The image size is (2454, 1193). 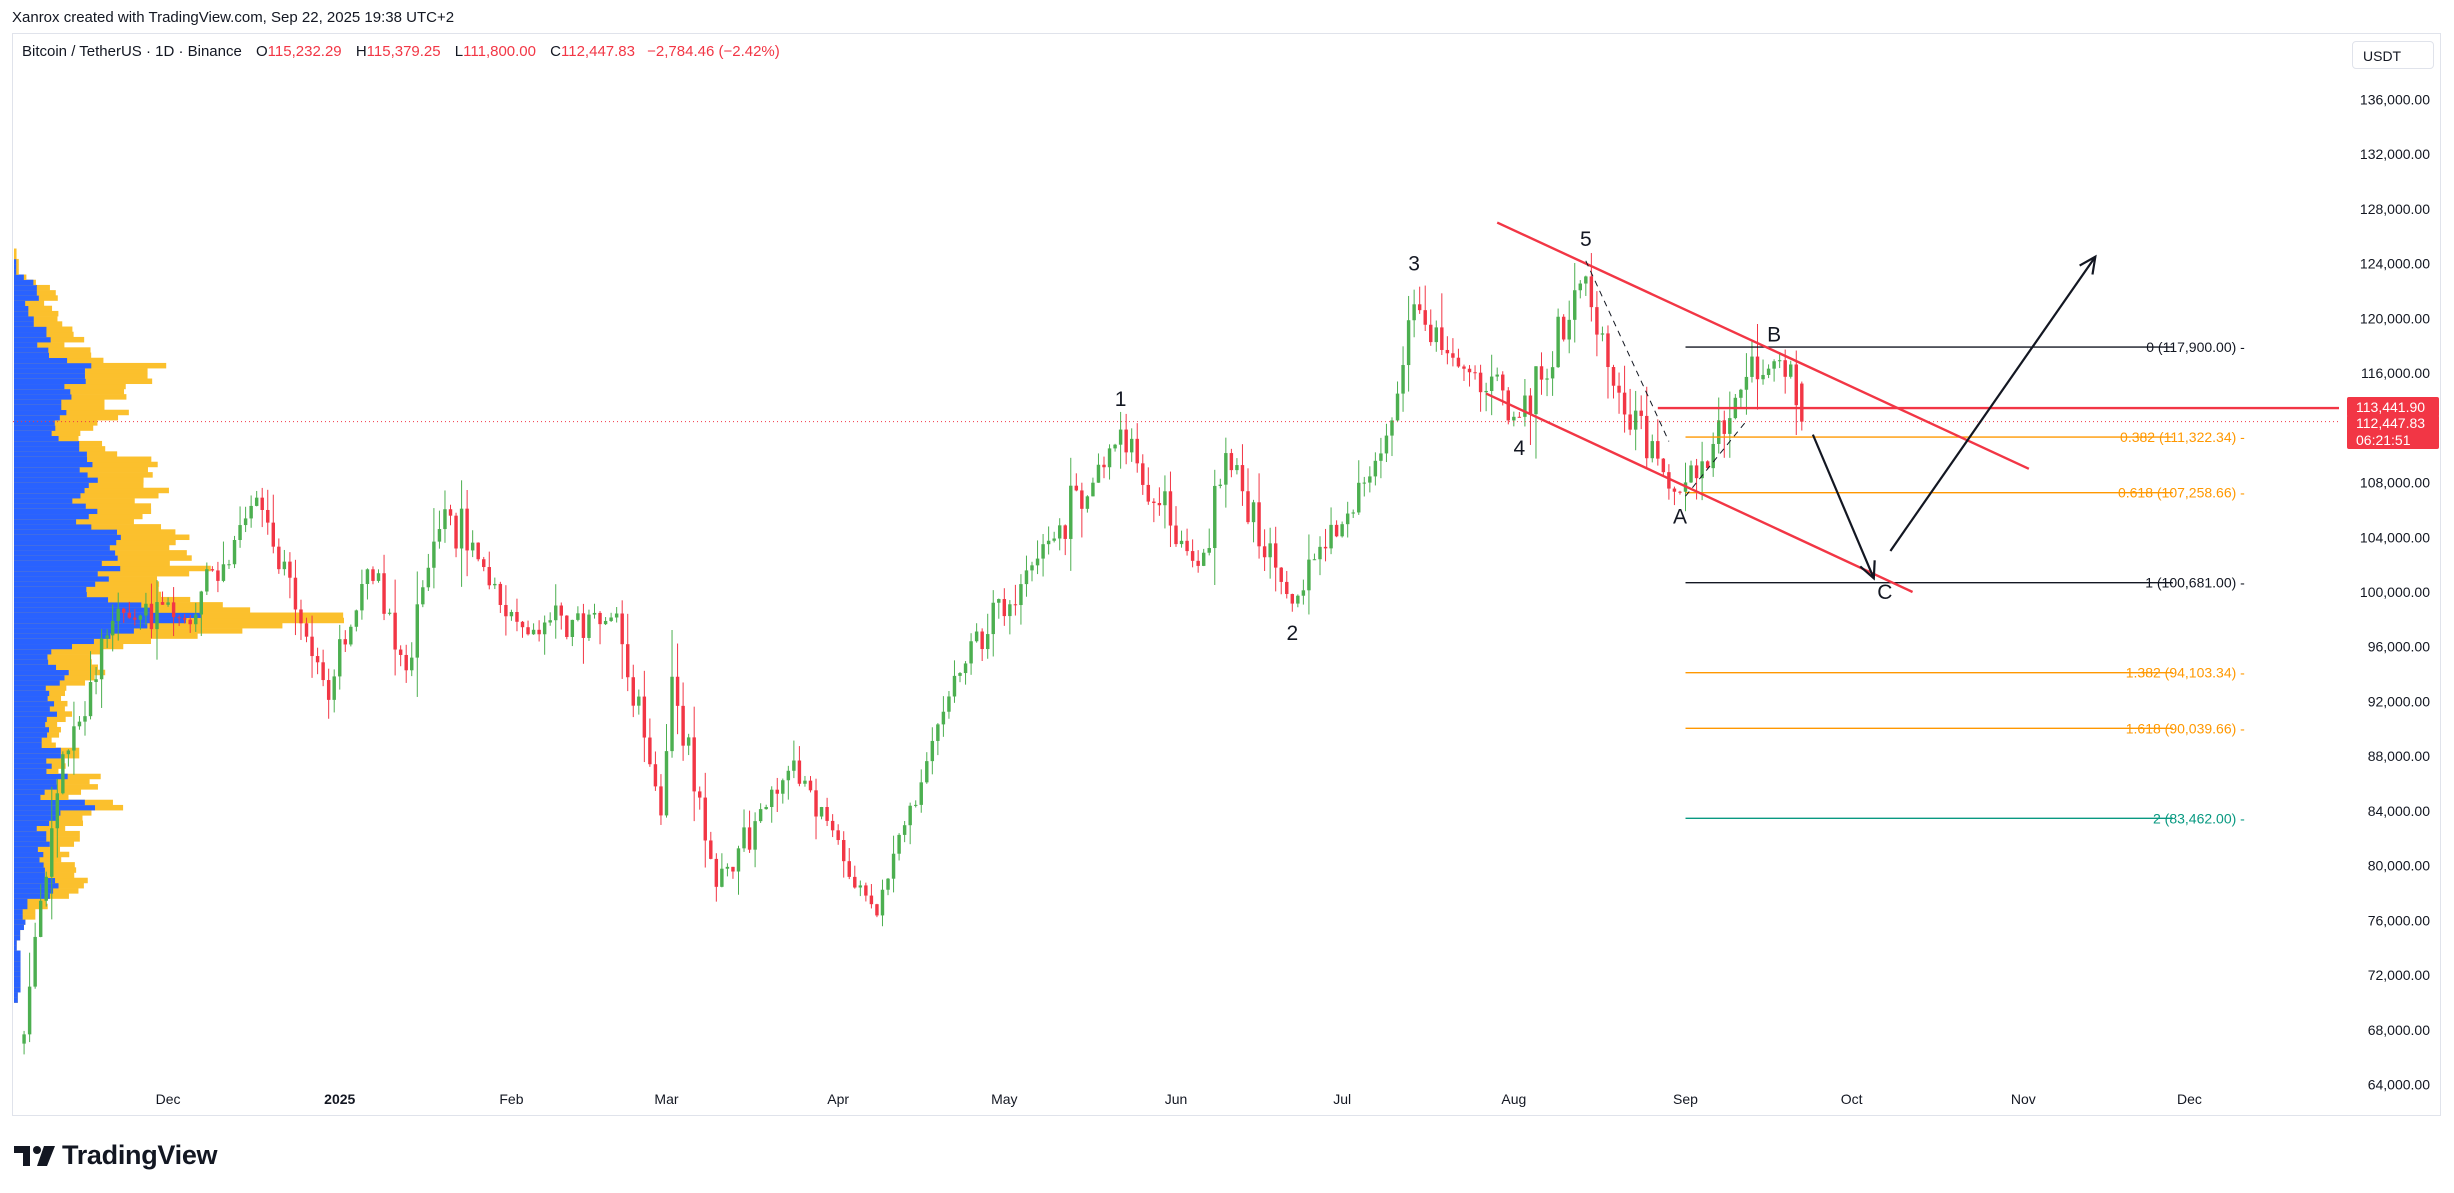 What do you see at coordinates (304, 51) in the screenshot?
I see `open-value: 115,232.29` at bounding box center [304, 51].